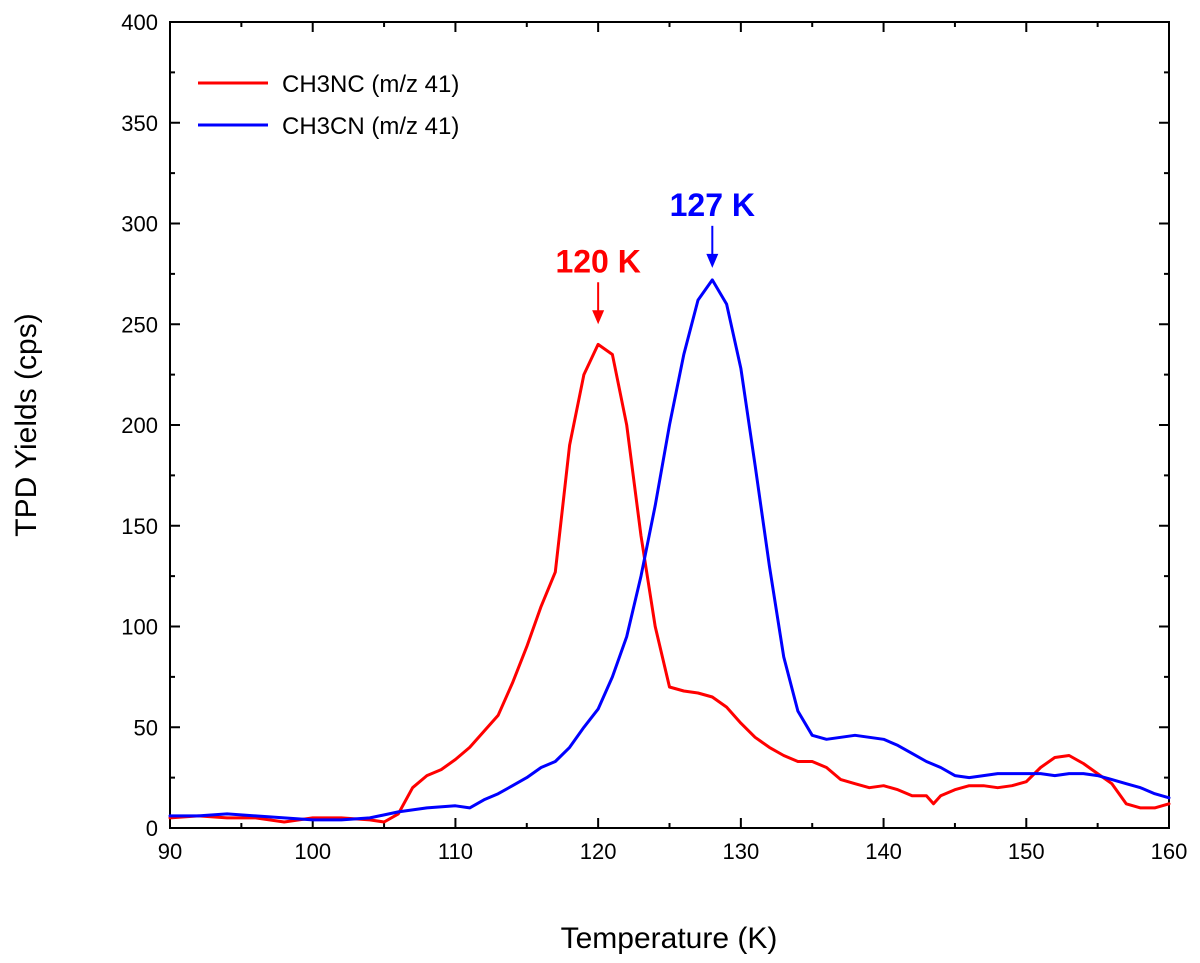  What do you see at coordinates (597, 261) in the screenshot?
I see `peak-label-0: 120 K` at bounding box center [597, 261].